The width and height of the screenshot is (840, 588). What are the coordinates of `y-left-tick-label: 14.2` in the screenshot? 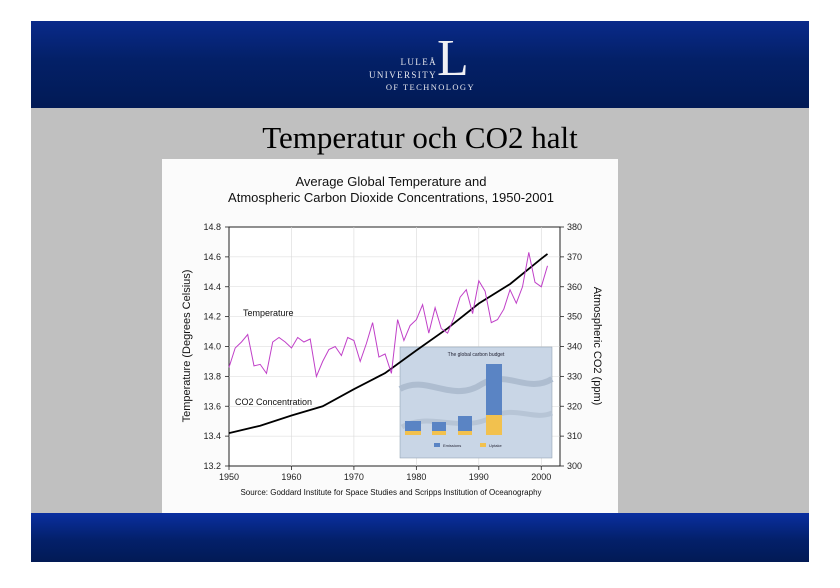 It's located at (212, 317).